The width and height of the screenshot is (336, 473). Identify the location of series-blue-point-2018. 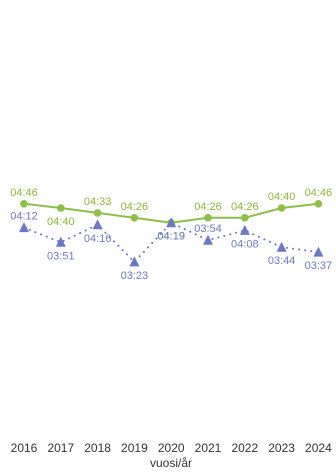
(97, 224).